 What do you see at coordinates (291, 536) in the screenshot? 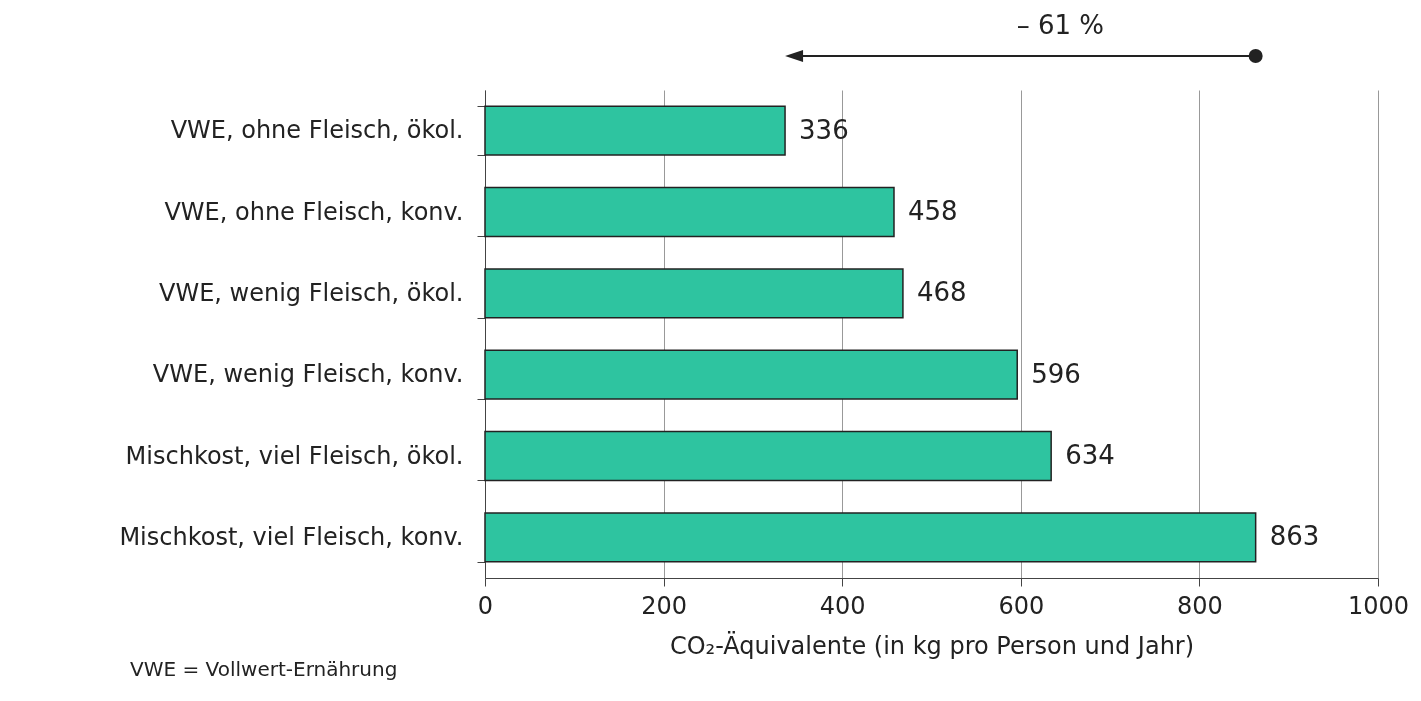
I see `y-tick-label: Mischkost, viel Fleisch, konv.` at bounding box center [291, 536].